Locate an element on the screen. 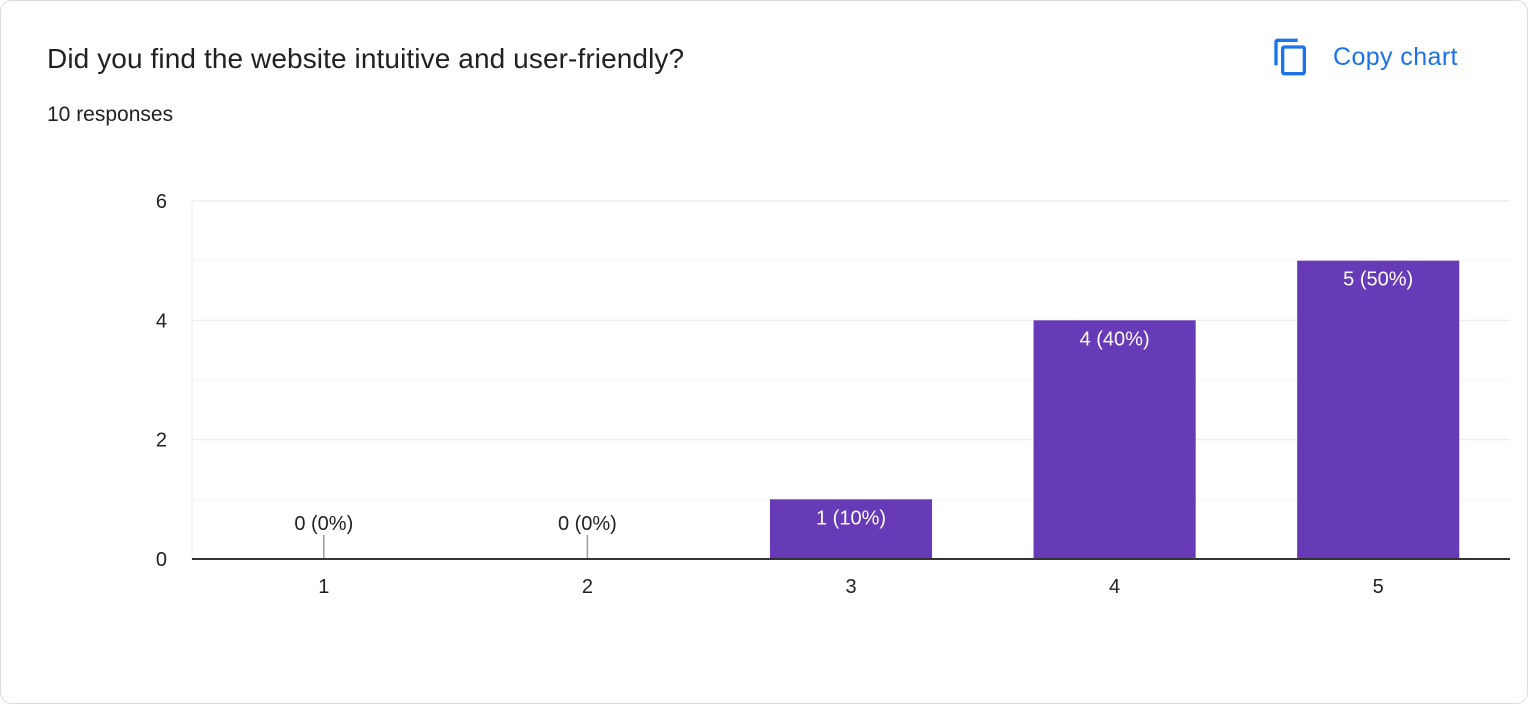 The height and width of the screenshot is (706, 1530). x-tick-label: 1 is located at coordinates (323, 587).